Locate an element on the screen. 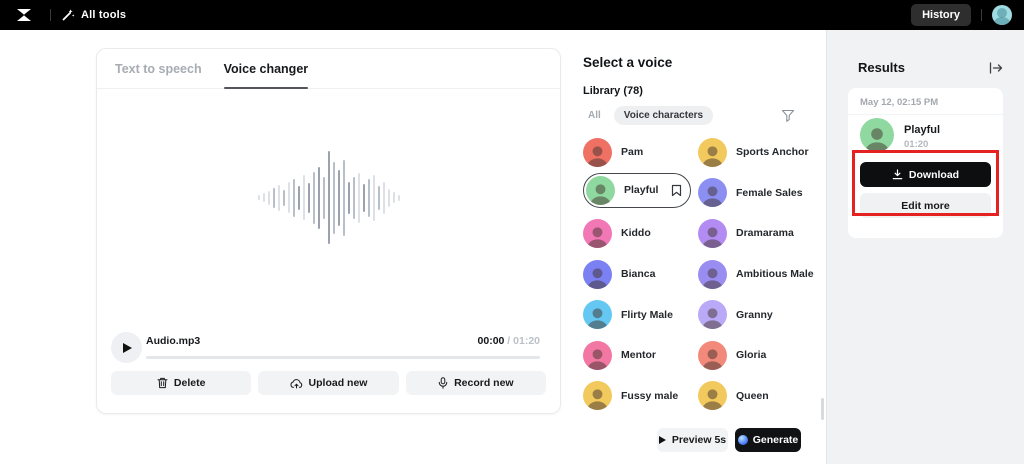  voice-name-label: Bianca is located at coordinates (638, 274).